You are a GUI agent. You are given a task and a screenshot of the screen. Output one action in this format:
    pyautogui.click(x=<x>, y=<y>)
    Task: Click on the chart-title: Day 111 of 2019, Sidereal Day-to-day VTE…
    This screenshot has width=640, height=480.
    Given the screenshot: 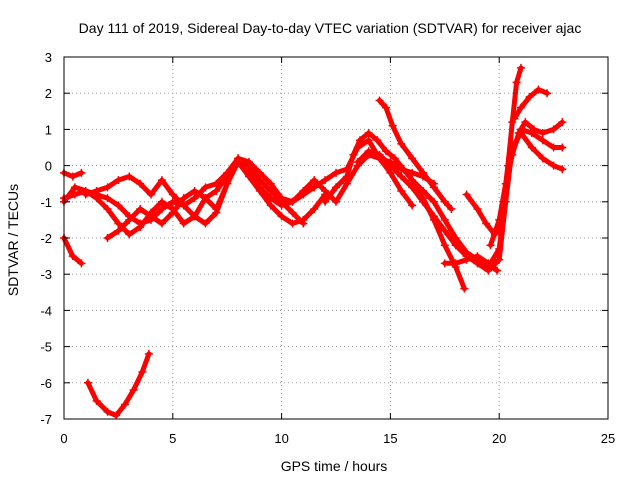 What is the action you would take?
    pyautogui.click(x=330, y=28)
    